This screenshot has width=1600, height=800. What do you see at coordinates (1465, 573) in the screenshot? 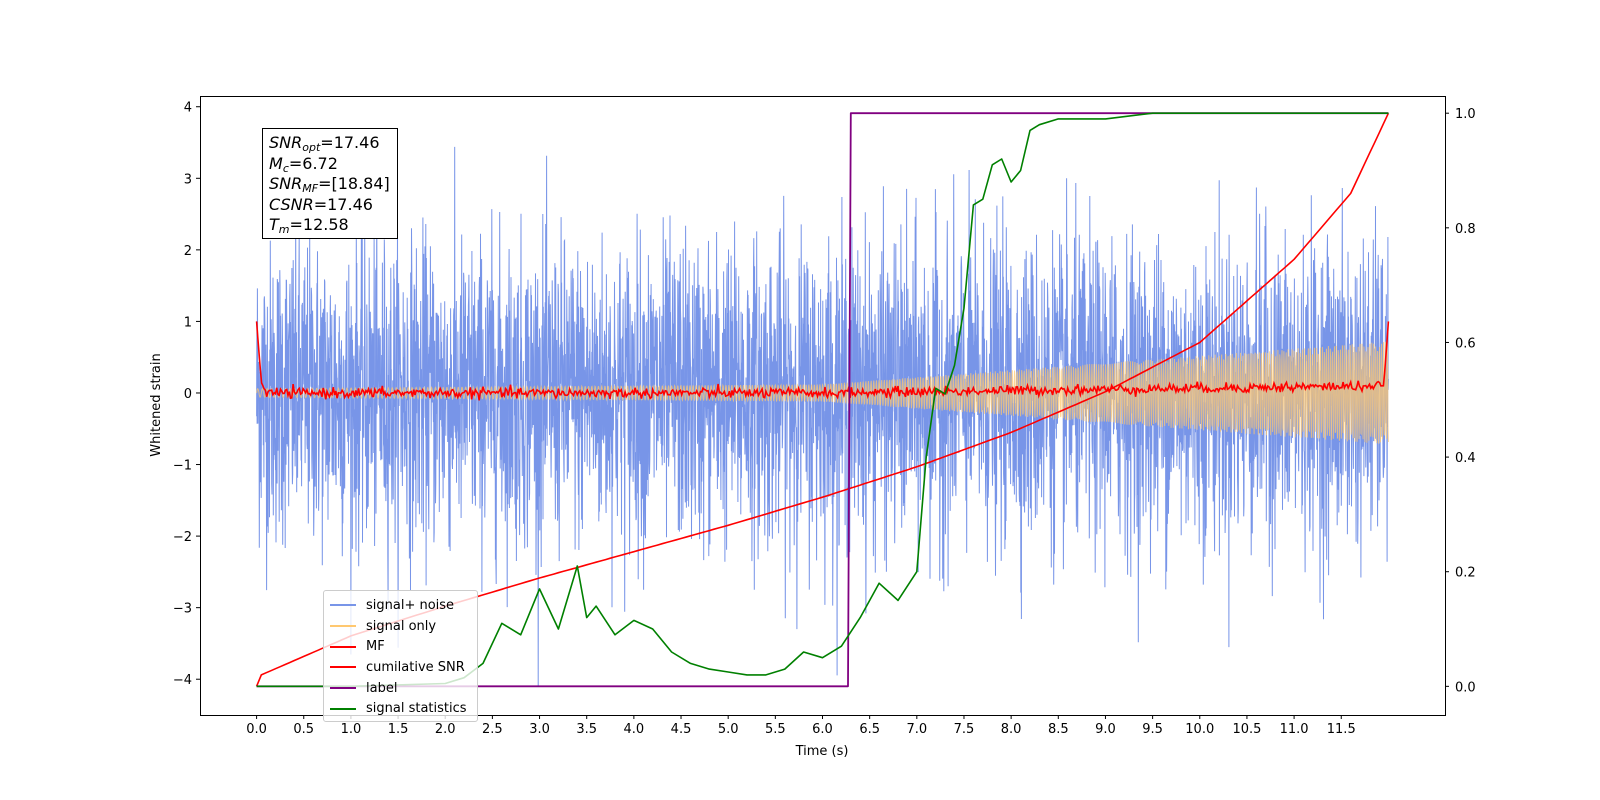
I see `y2-tick-label: 0.2` at bounding box center [1465, 573].